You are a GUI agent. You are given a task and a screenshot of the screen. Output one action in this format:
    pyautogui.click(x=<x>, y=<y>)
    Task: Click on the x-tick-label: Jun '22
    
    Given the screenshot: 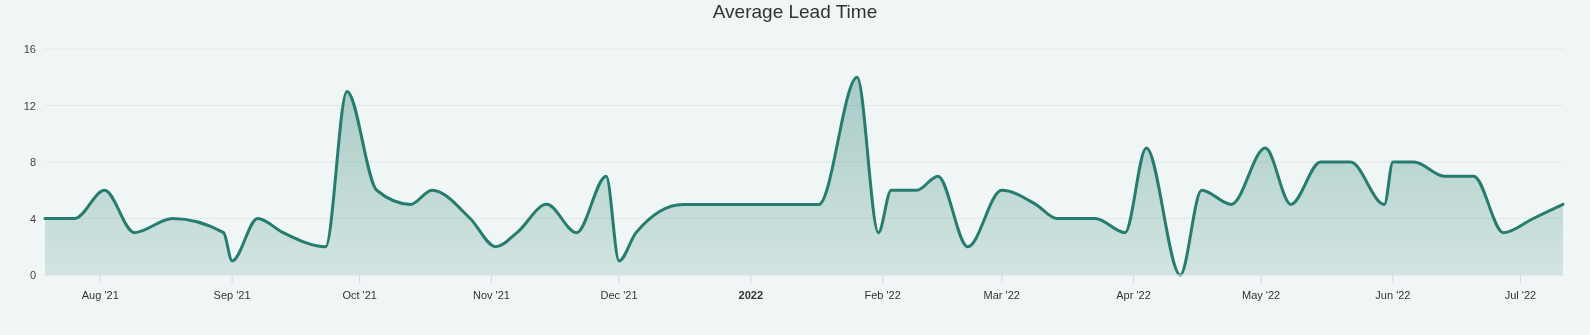 What is the action you would take?
    pyautogui.click(x=1393, y=295)
    